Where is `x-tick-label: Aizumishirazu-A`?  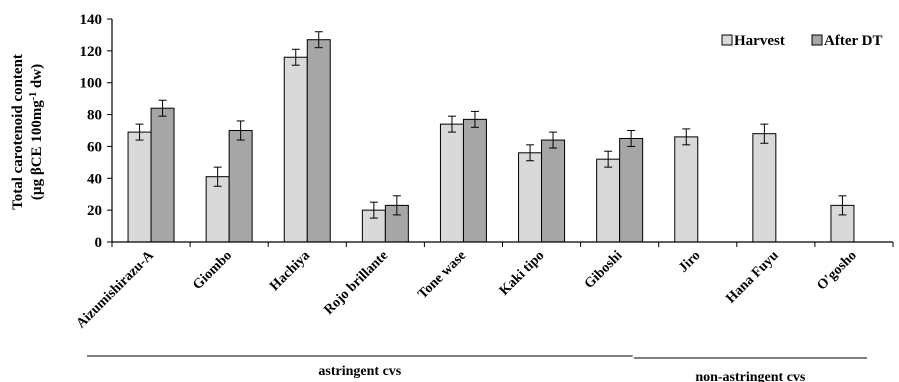 x-tick-label: Aizumishirazu-A is located at coordinates (116, 290).